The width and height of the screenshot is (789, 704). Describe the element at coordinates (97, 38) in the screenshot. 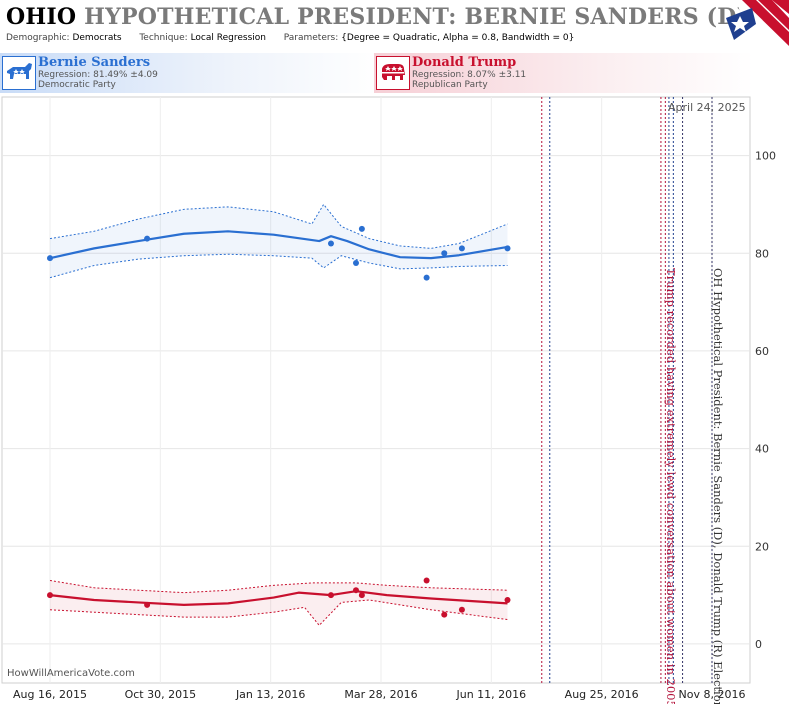

I see `demographic-value: Democrats` at that location.